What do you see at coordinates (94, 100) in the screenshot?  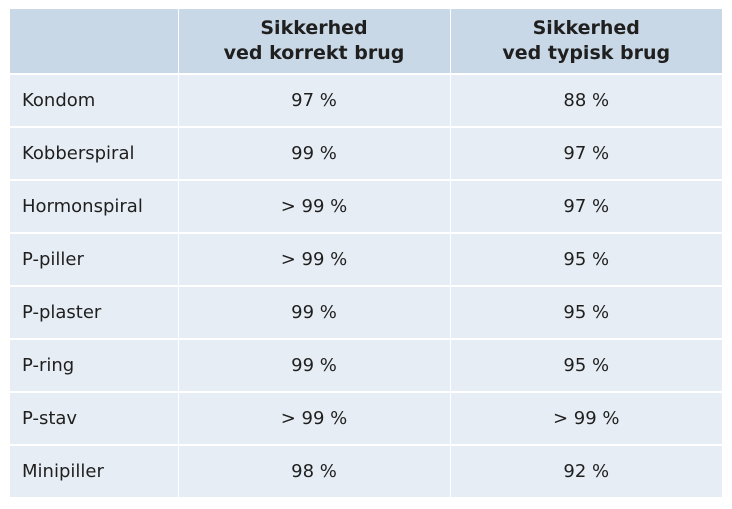 I see `method-cell: Kondom` at bounding box center [94, 100].